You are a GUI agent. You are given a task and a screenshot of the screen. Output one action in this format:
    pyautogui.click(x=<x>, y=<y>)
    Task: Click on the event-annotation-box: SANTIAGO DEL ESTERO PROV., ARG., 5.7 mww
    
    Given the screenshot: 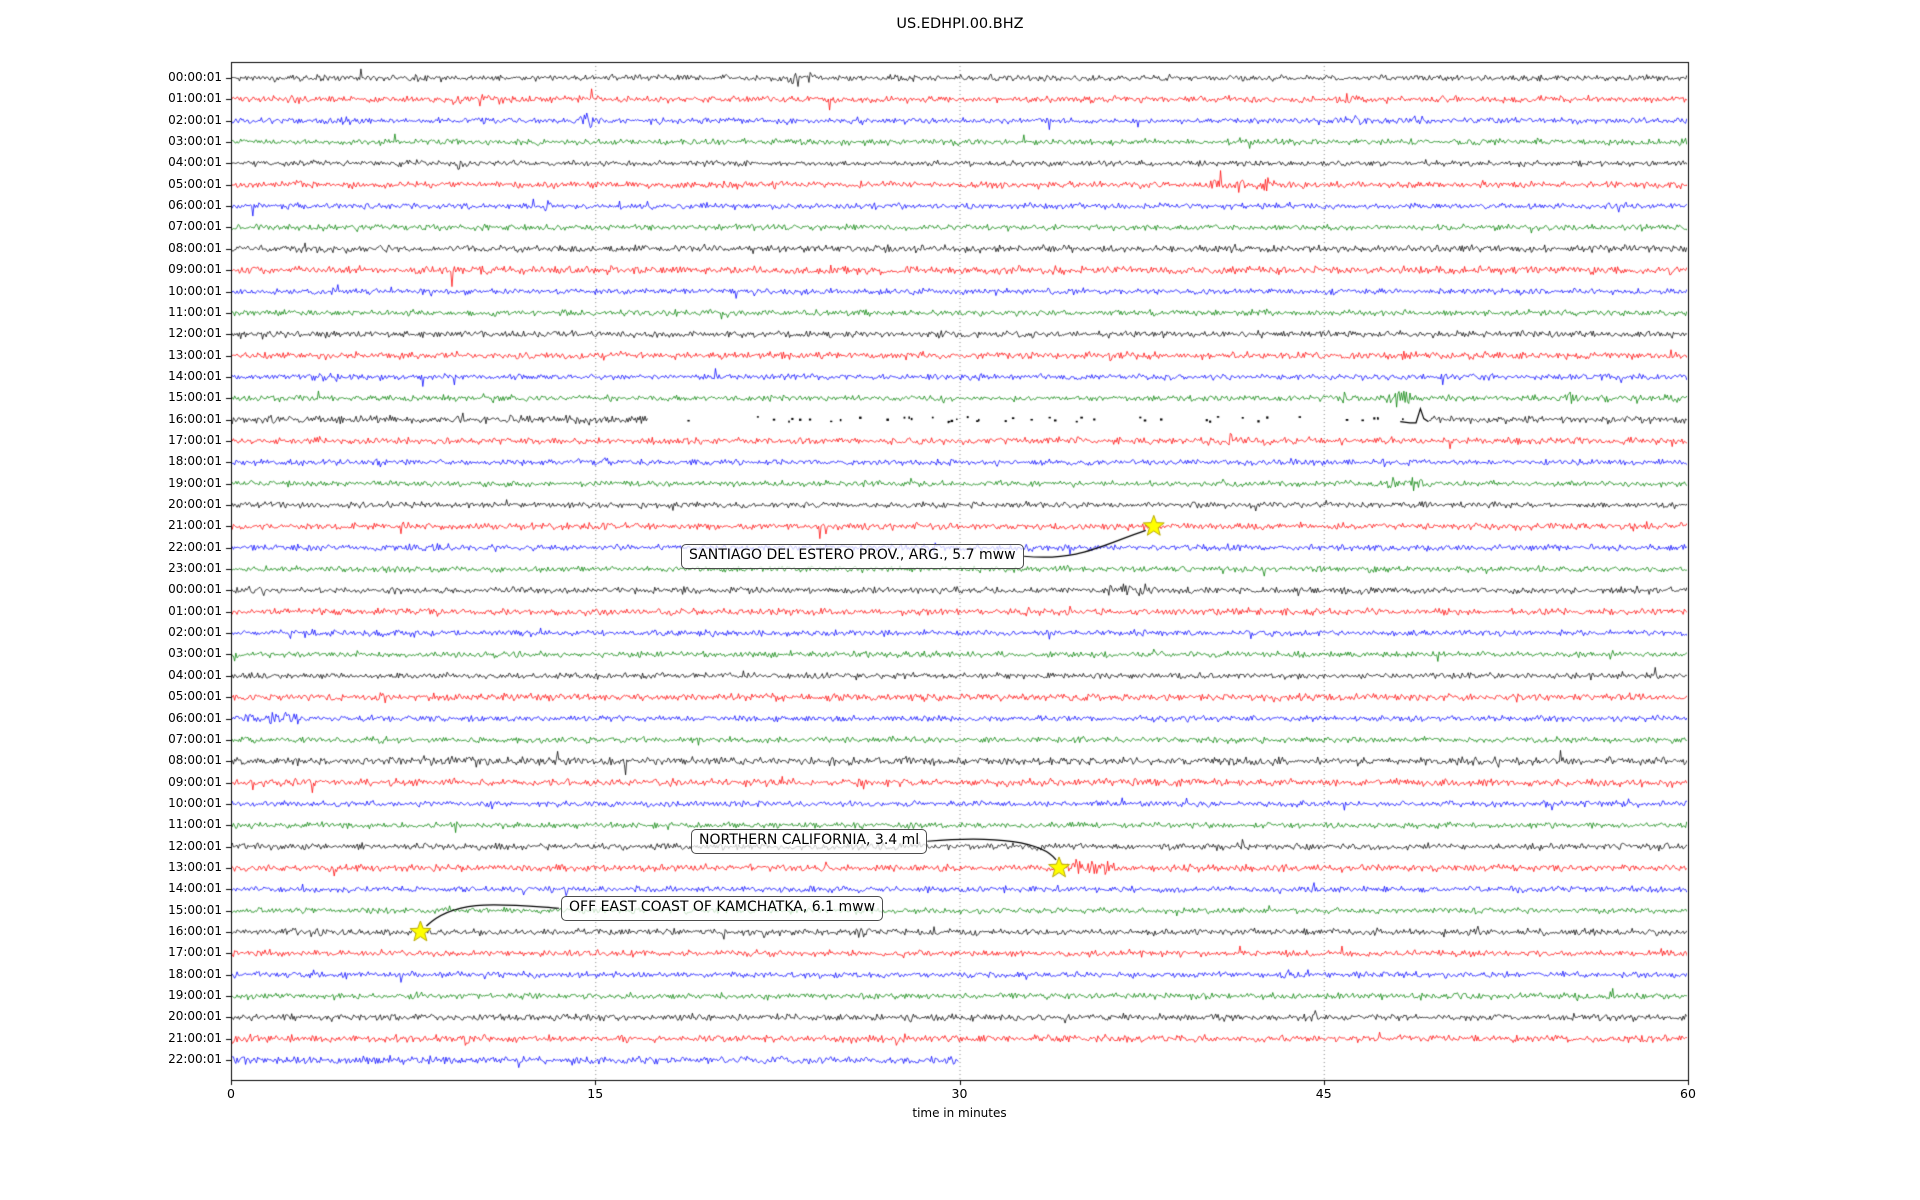 What is the action you would take?
    pyautogui.click(x=852, y=556)
    